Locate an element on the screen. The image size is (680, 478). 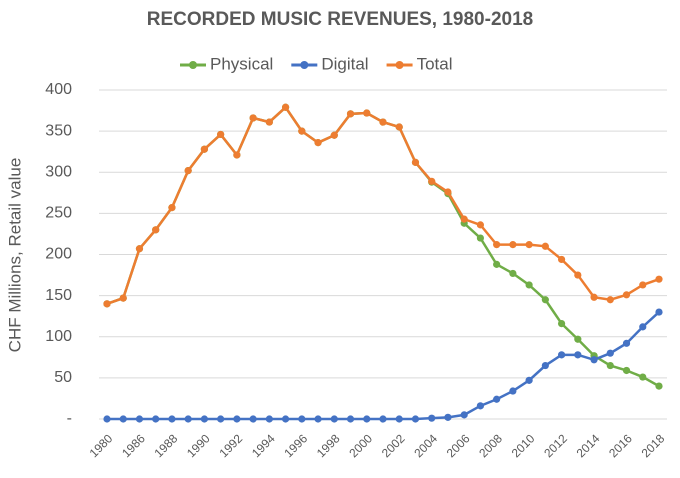
y-tick-label: 400 is located at coordinates (58, 89).